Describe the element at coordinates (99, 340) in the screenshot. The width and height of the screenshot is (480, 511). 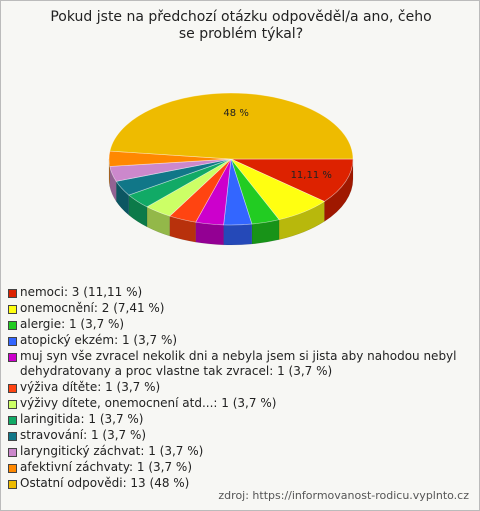
I see `legend-label: atopický ekzém: 1 (3,7 %)` at that location.